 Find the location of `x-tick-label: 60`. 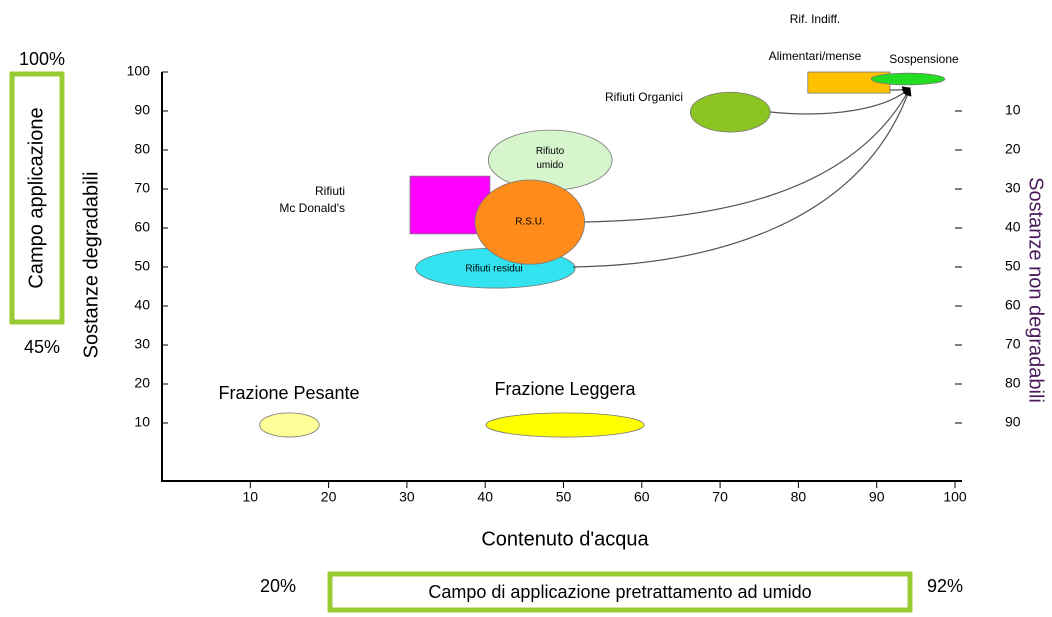

x-tick-label: 60 is located at coordinates (642, 497).